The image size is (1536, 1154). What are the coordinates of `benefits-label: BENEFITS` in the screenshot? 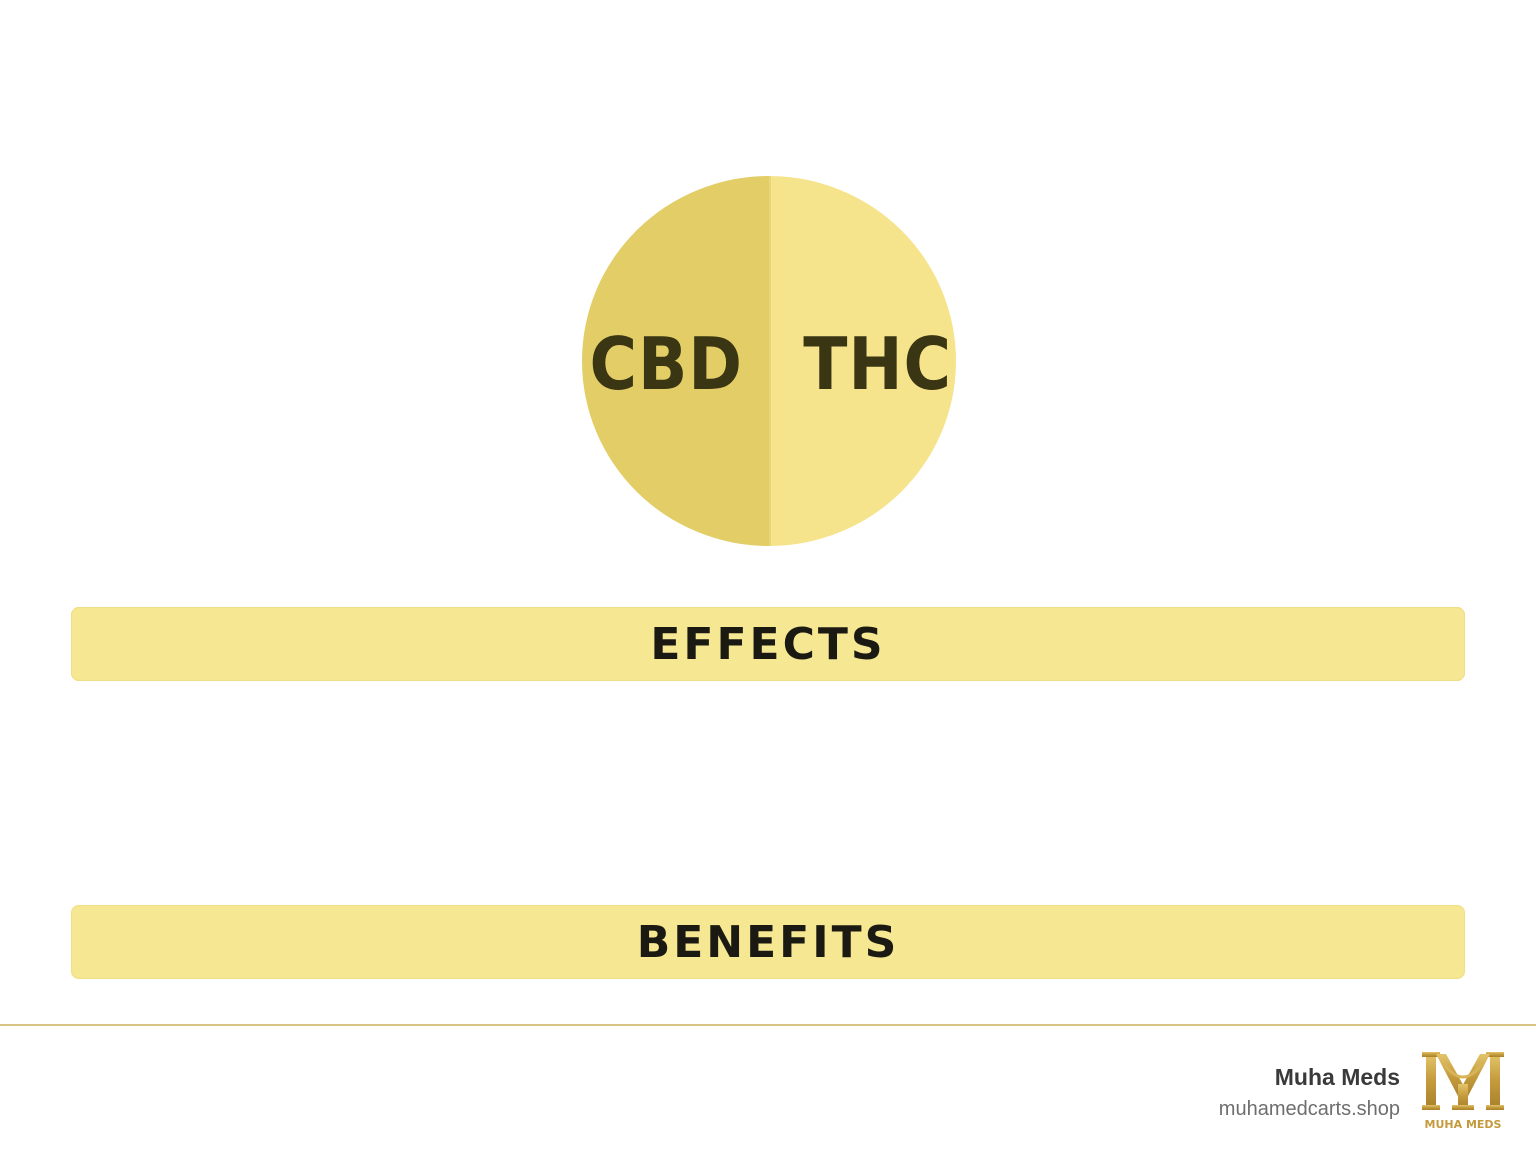 It's located at (768, 942).